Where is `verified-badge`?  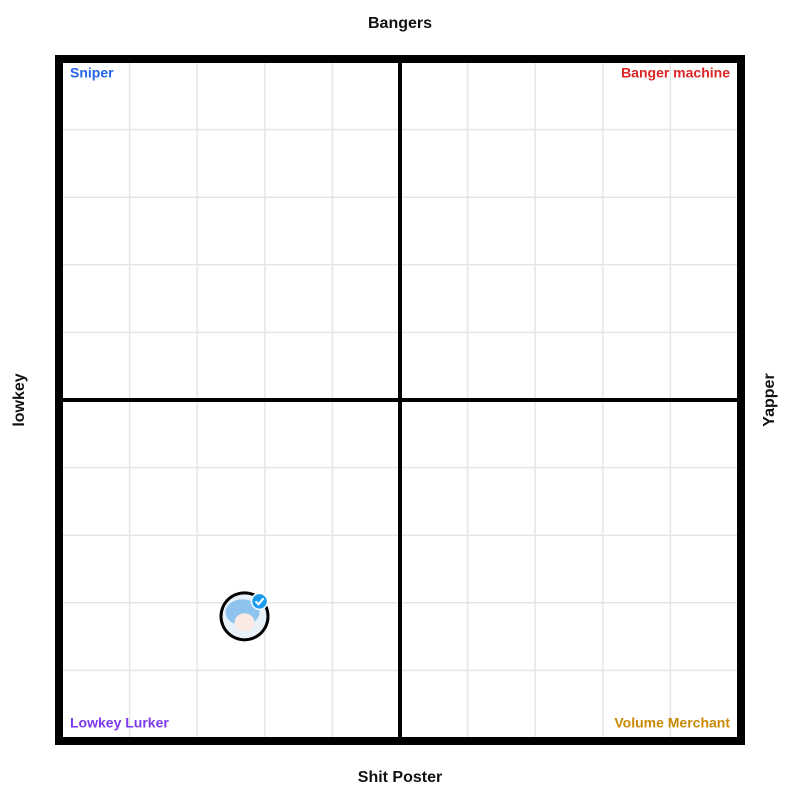
verified-badge is located at coordinates (259, 601).